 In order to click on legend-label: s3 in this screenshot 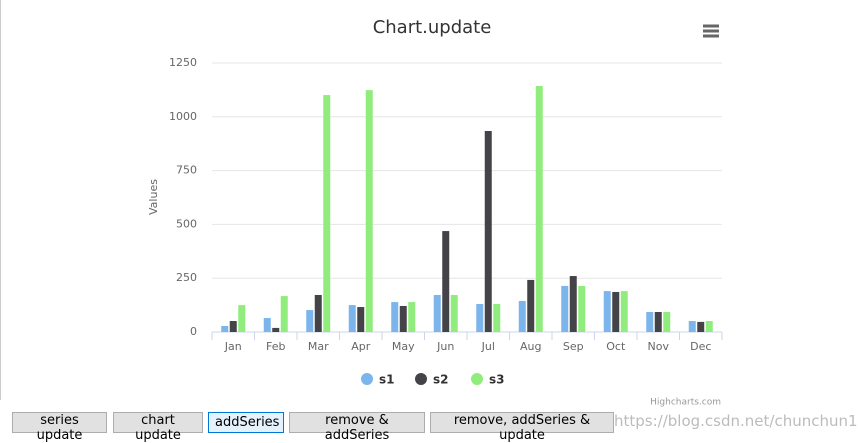, I will do `click(497, 380)`.